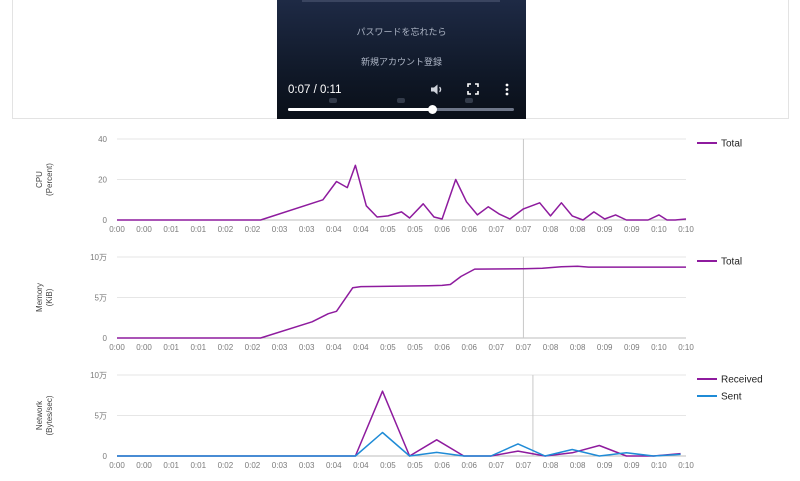 The width and height of the screenshot is (800, 481). I want to click on y-axis-label-line: Network, so click(39, 415).